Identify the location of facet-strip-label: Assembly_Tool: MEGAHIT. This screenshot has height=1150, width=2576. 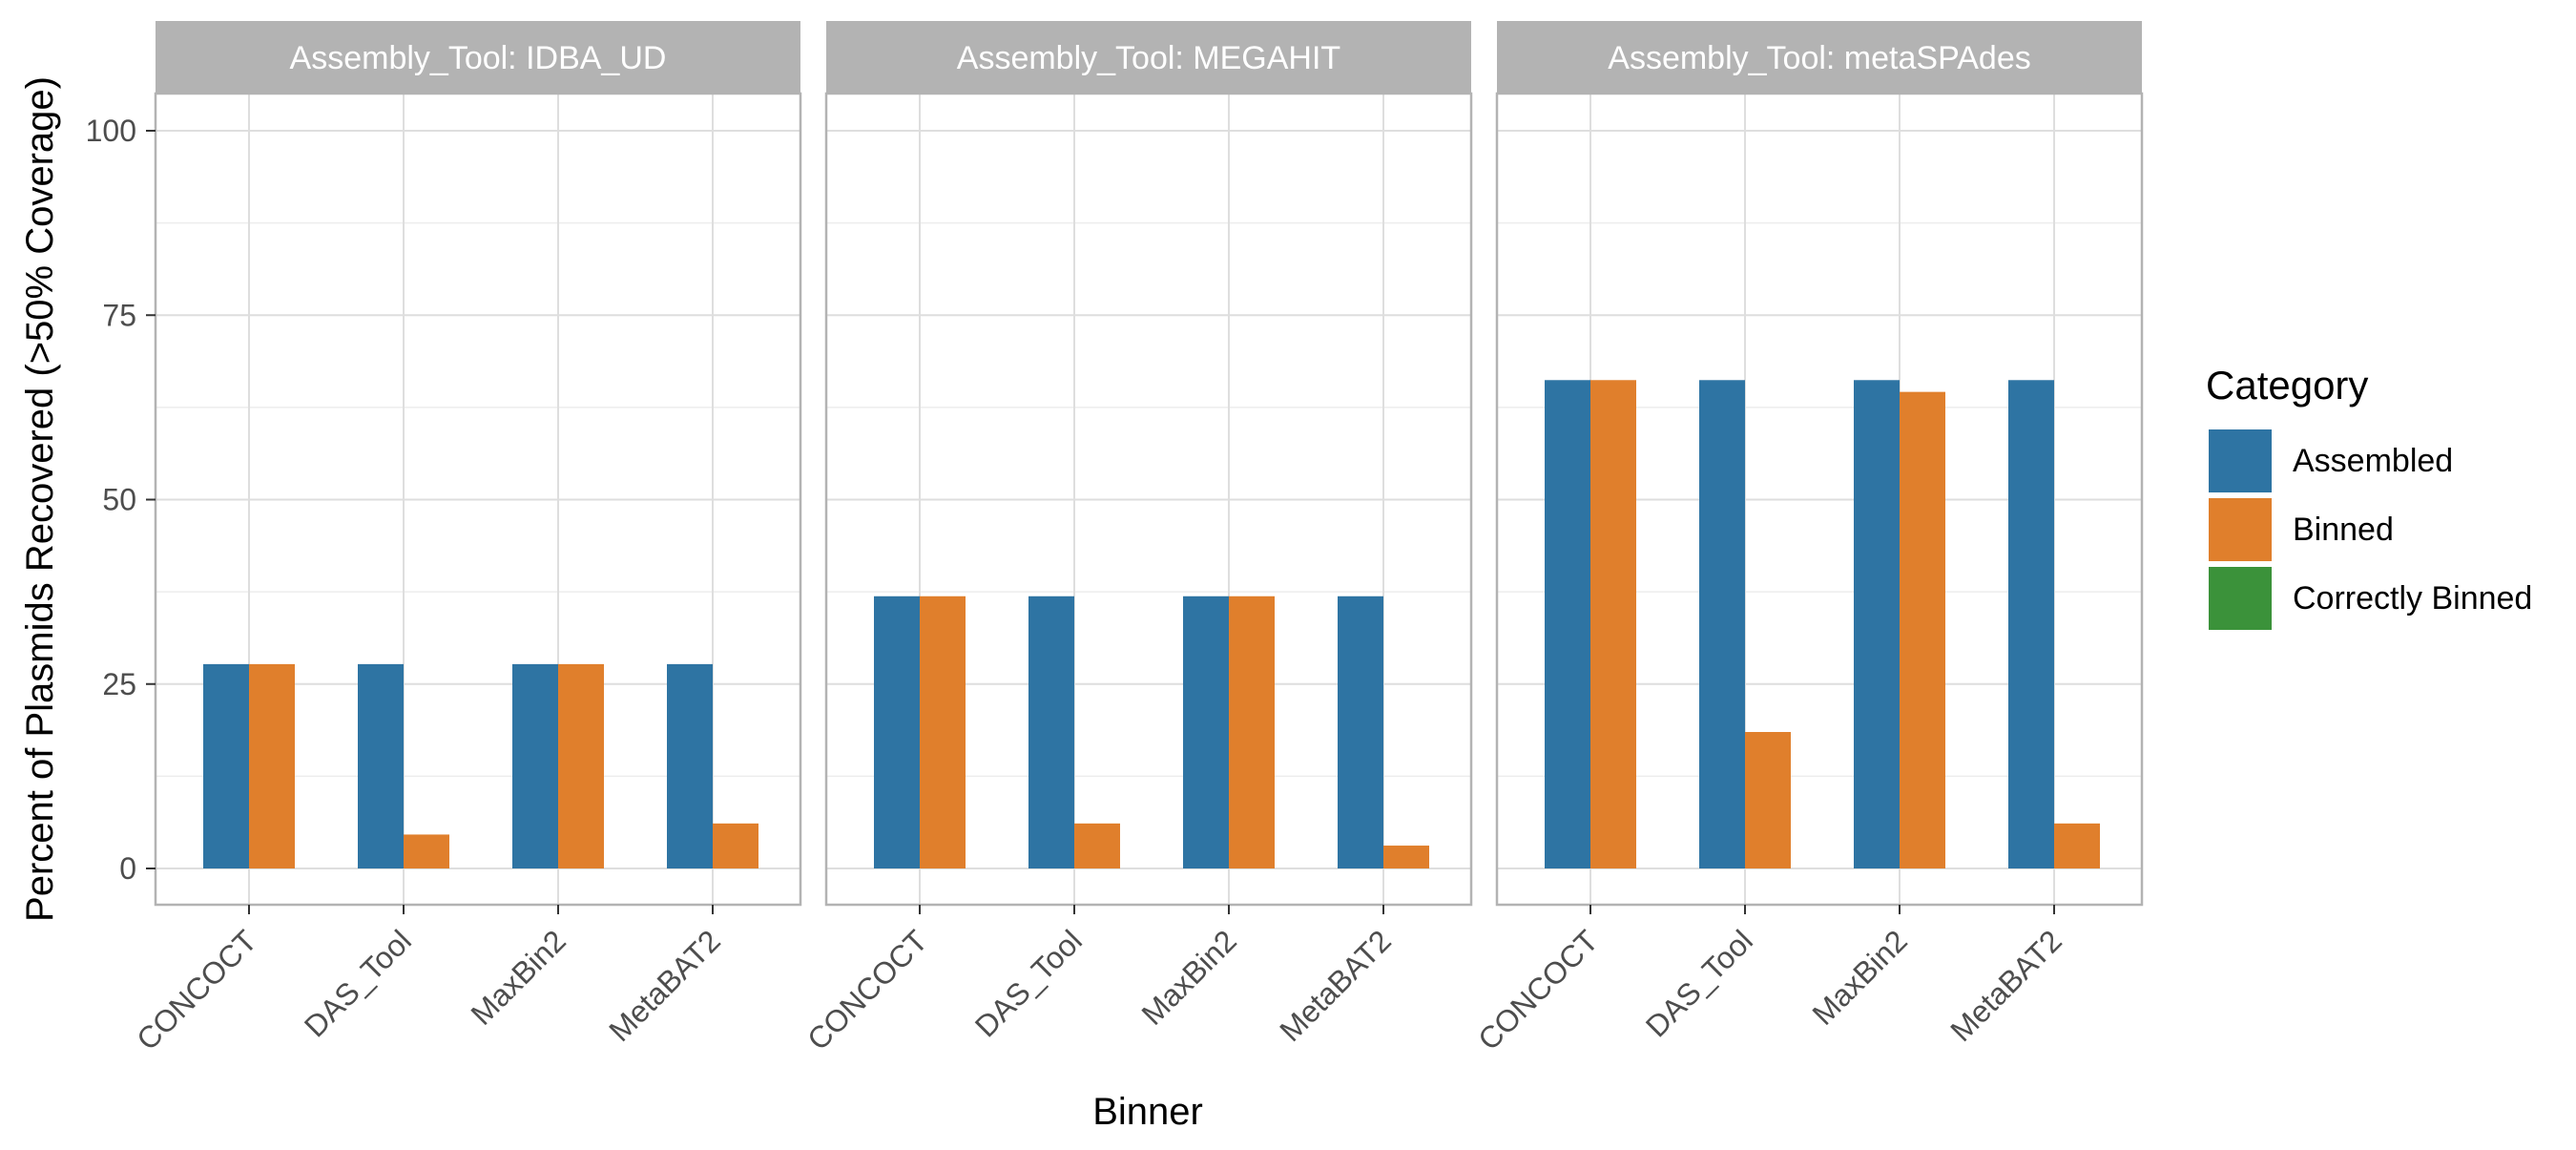
(1148, 58).